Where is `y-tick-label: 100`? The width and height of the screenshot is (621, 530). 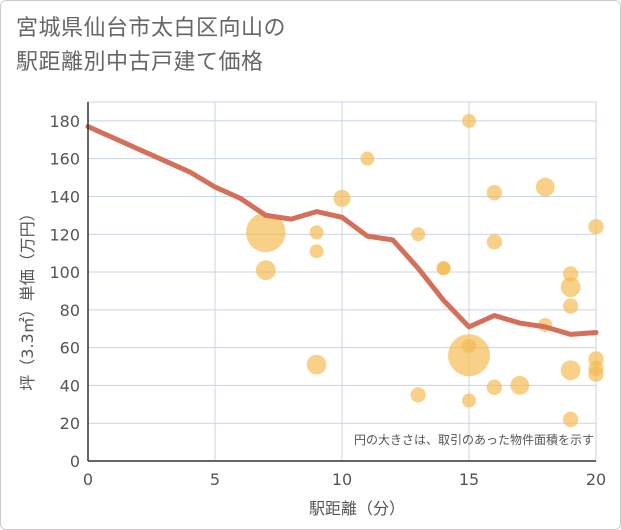 y-tick-label: 100 is located at coordinates (64, 272).